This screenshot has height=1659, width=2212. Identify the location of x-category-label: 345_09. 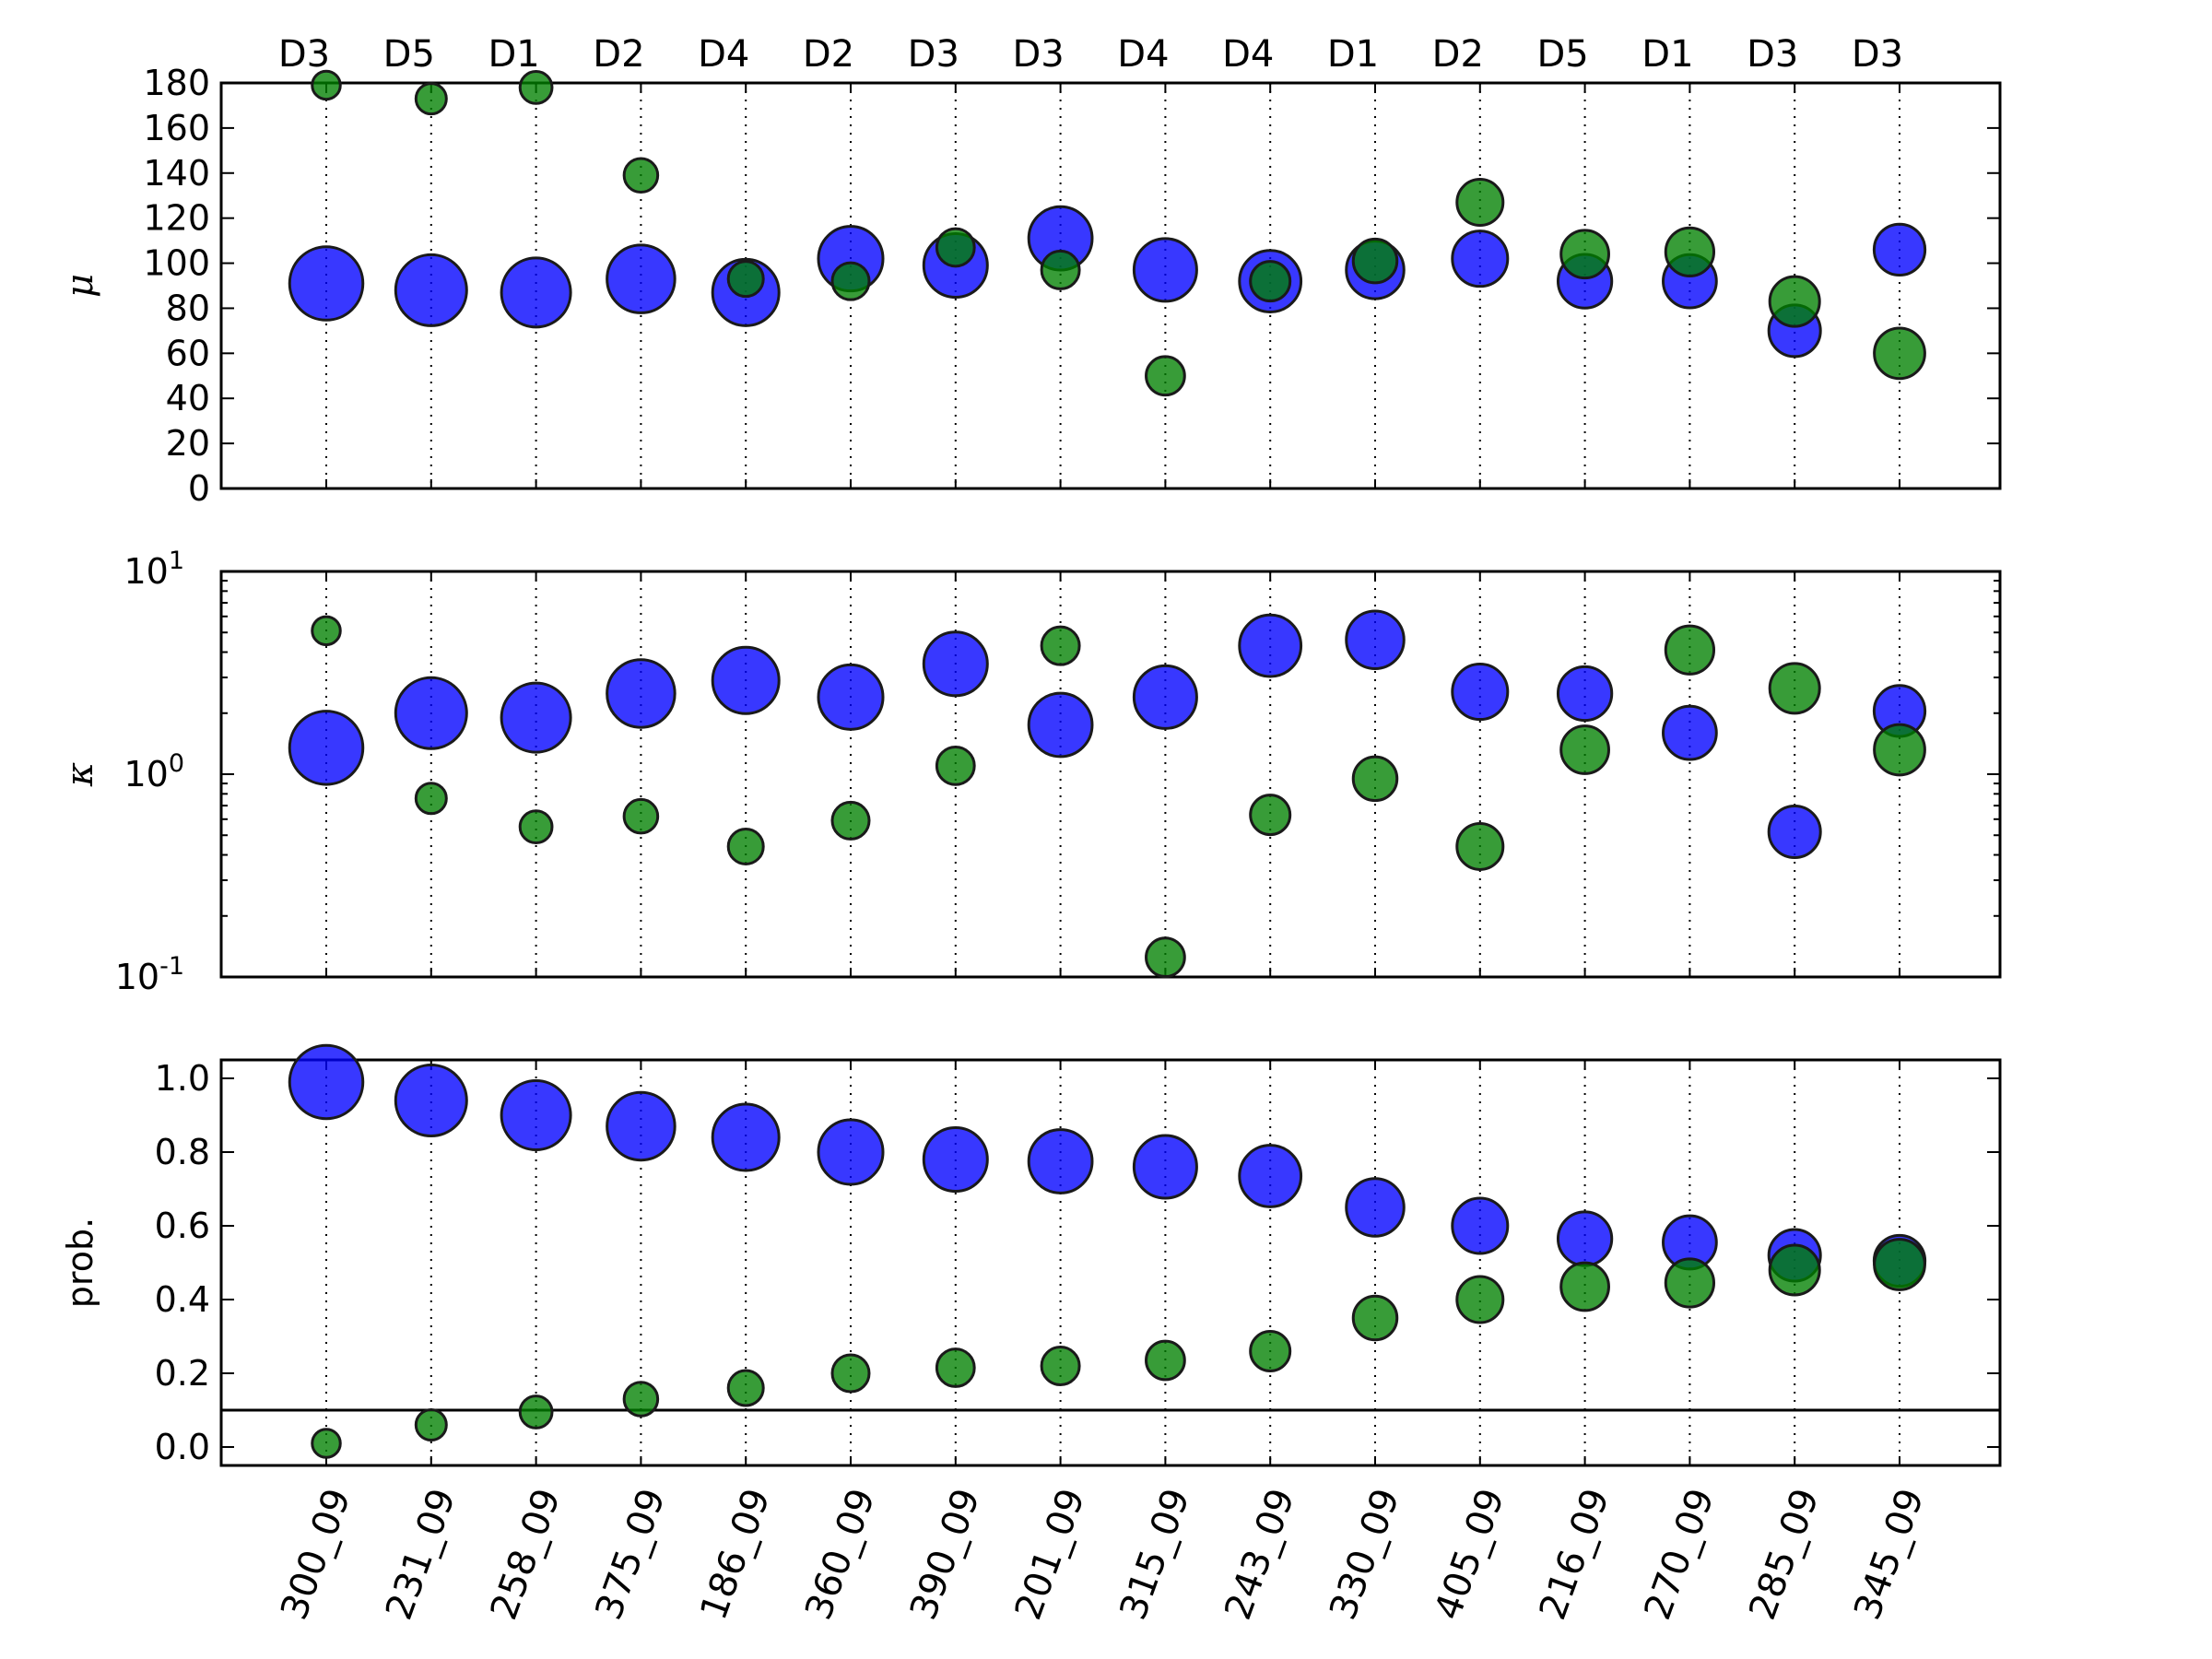
(1889, 1554).